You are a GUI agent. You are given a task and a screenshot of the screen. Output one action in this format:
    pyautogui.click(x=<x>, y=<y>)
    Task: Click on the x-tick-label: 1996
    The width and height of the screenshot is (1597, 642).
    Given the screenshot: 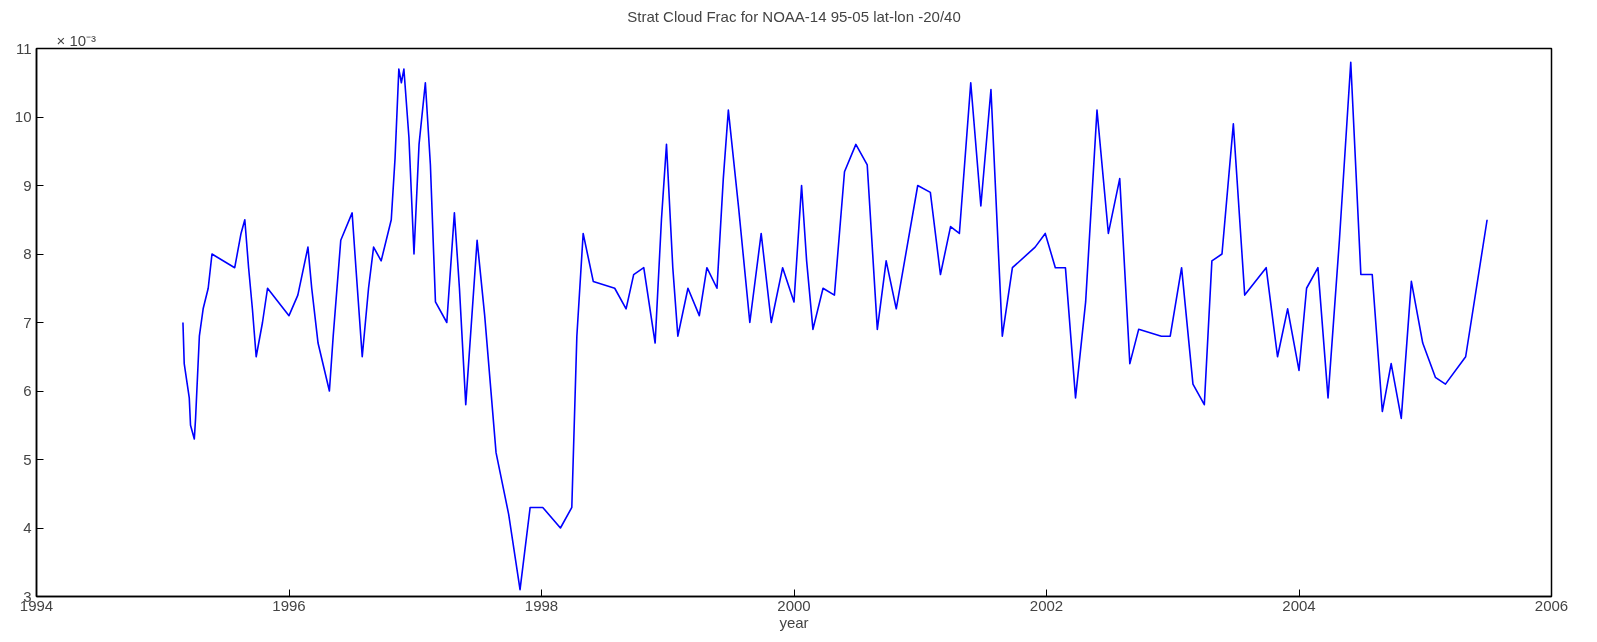 What is the action you would take?
    pyautogui.click(x=289, y=605)
    